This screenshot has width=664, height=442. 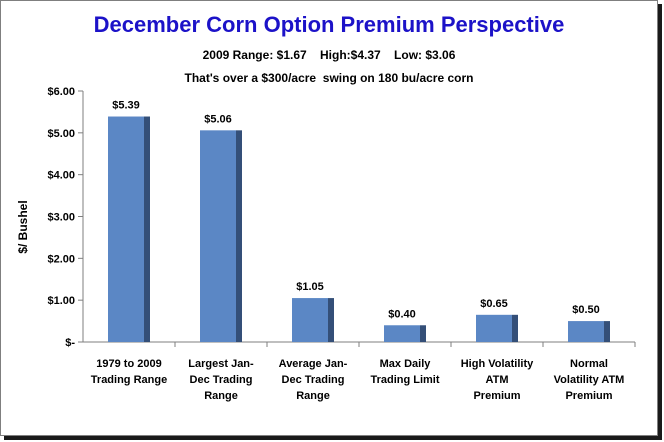 I want to click on data-label: $1.05, so click(x=310, y=287).